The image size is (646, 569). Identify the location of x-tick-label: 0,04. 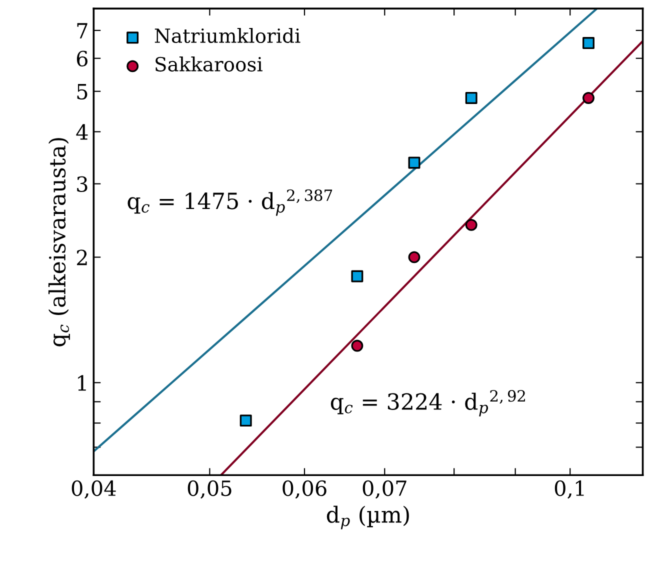
(94, 489).